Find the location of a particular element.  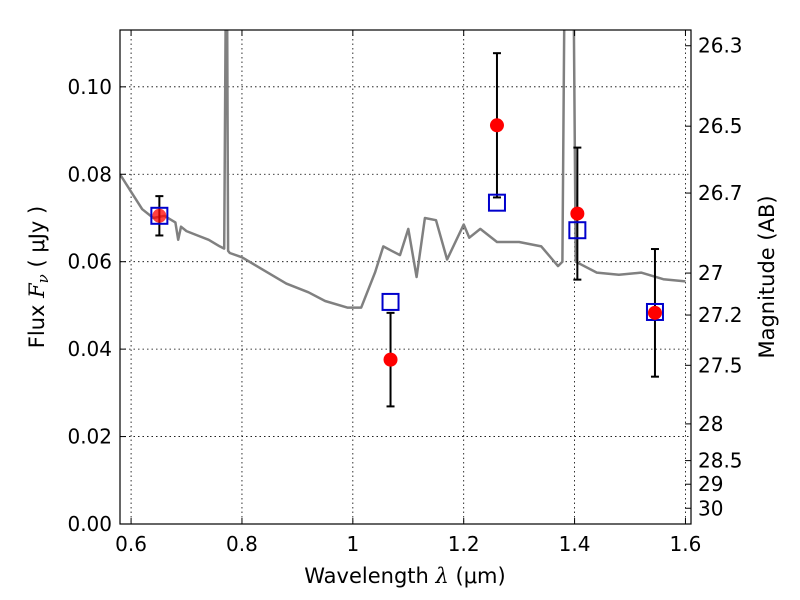

x-tick-label: 1 is located at coordinates (352, 544).